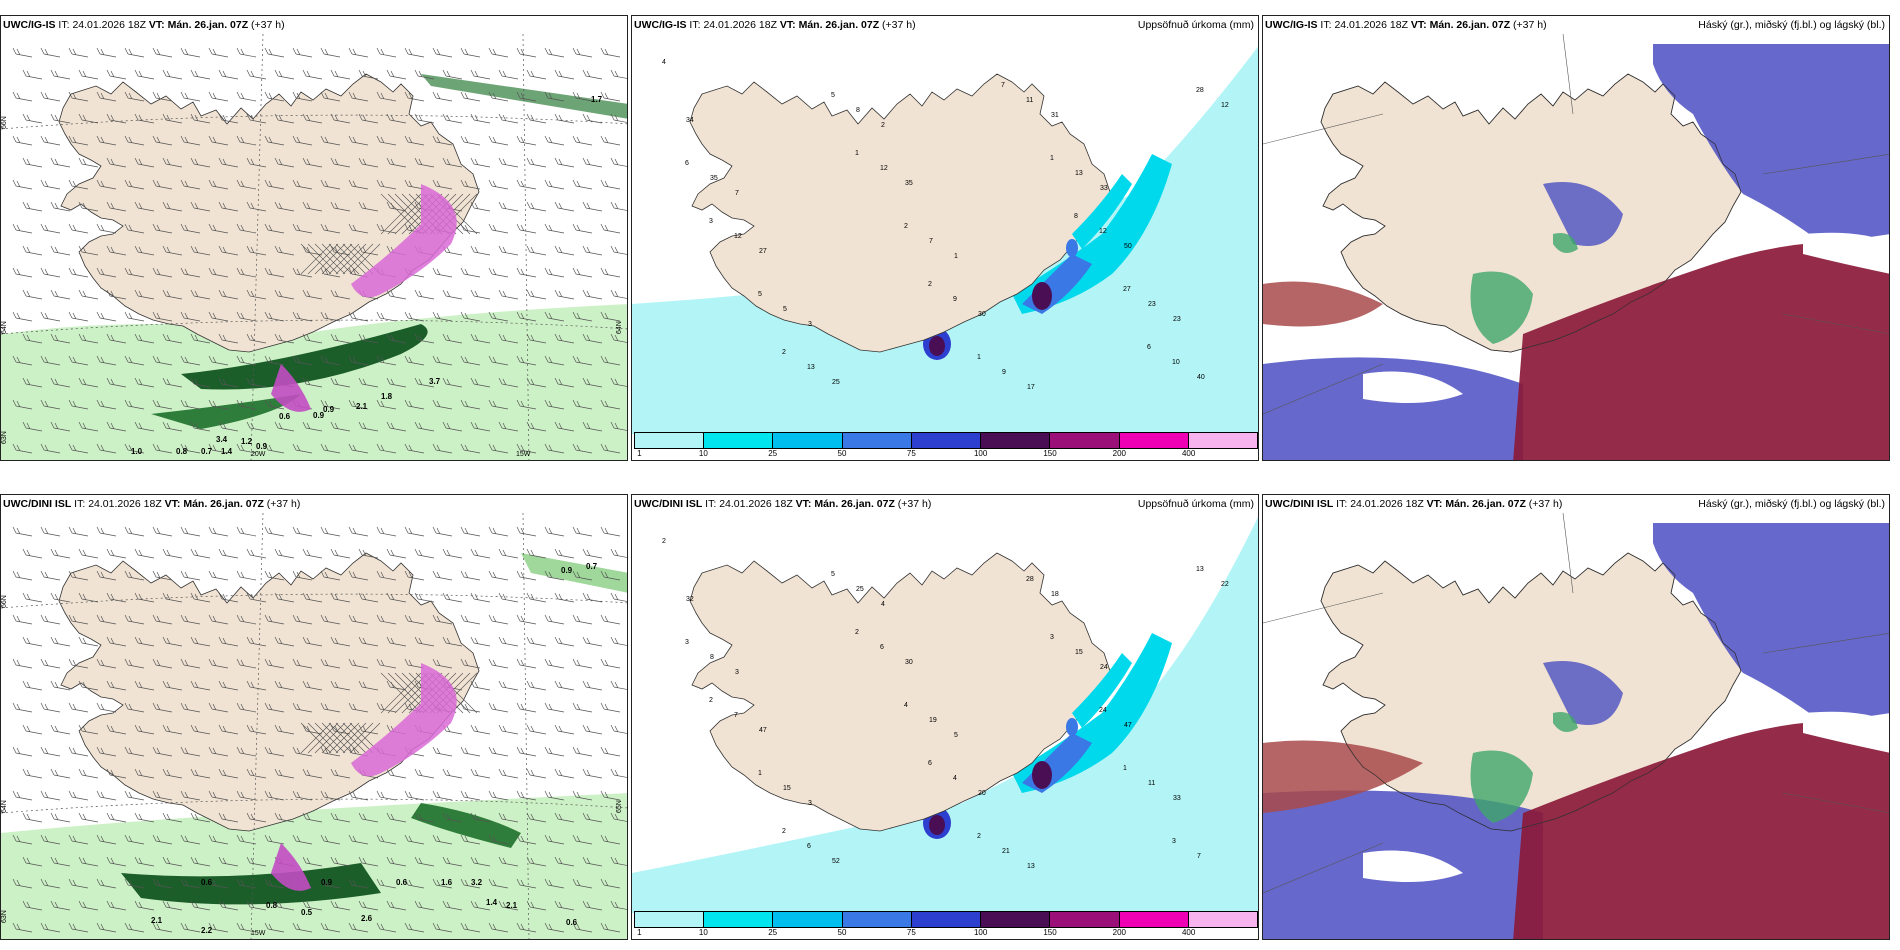  Describe the element at coordinates (619, 327) in the screenshot. I see `lat-label: 64N` at that location.